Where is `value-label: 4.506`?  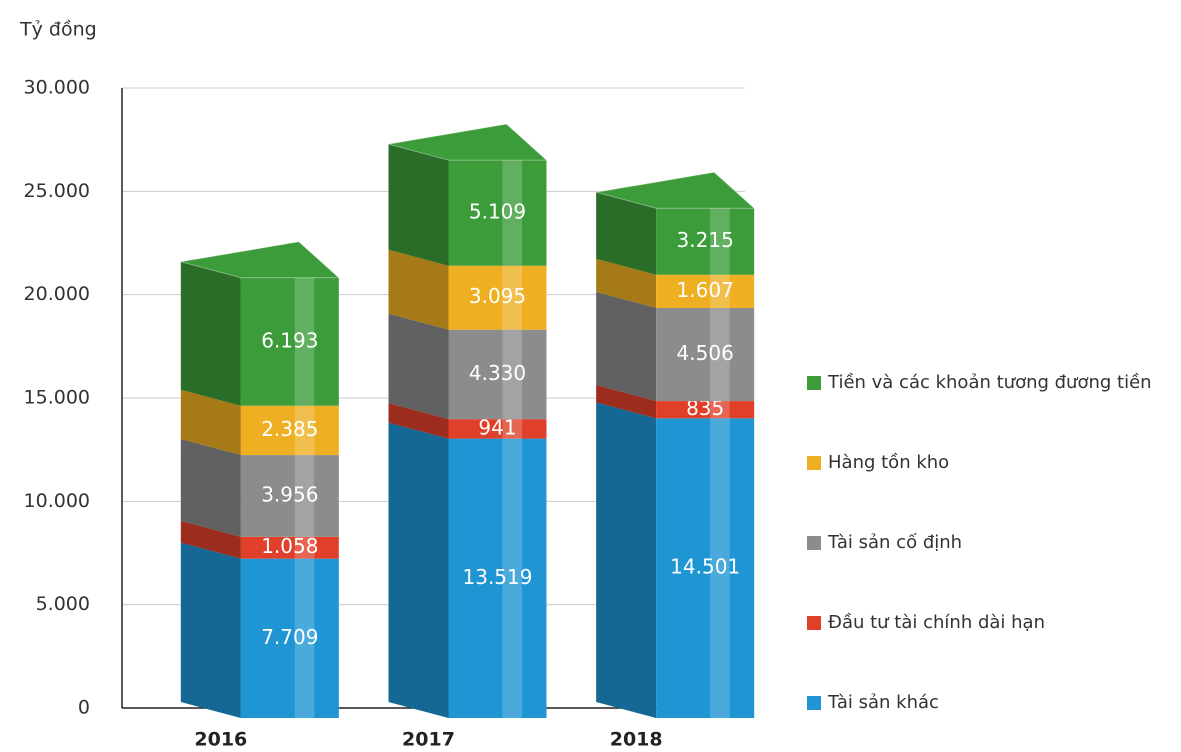 value-label: 4.506 is located at coordinates (705, 353).